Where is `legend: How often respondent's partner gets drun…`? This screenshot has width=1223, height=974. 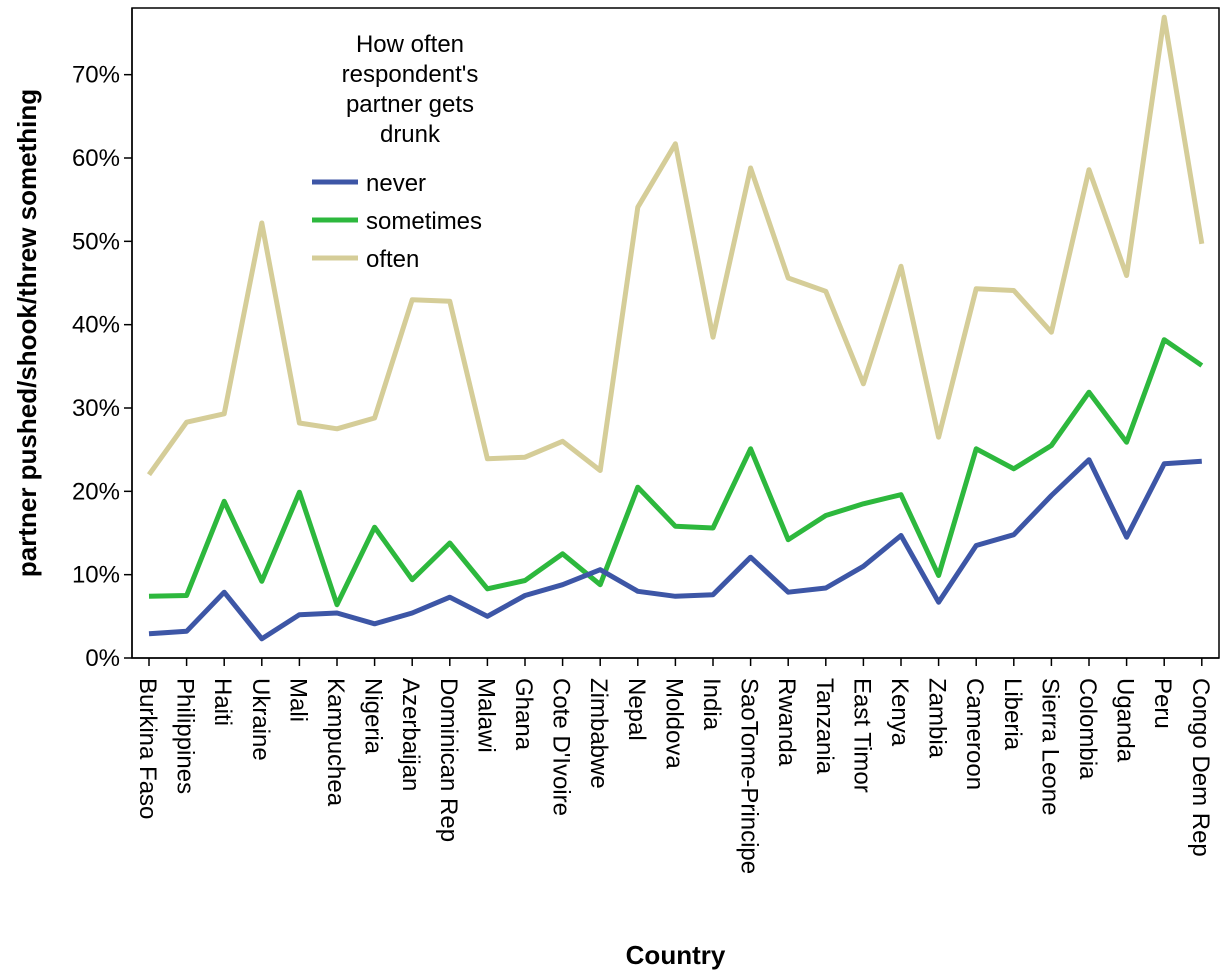
legend: How often respondent's partner gets drun… is located at coordinates (397, 152).